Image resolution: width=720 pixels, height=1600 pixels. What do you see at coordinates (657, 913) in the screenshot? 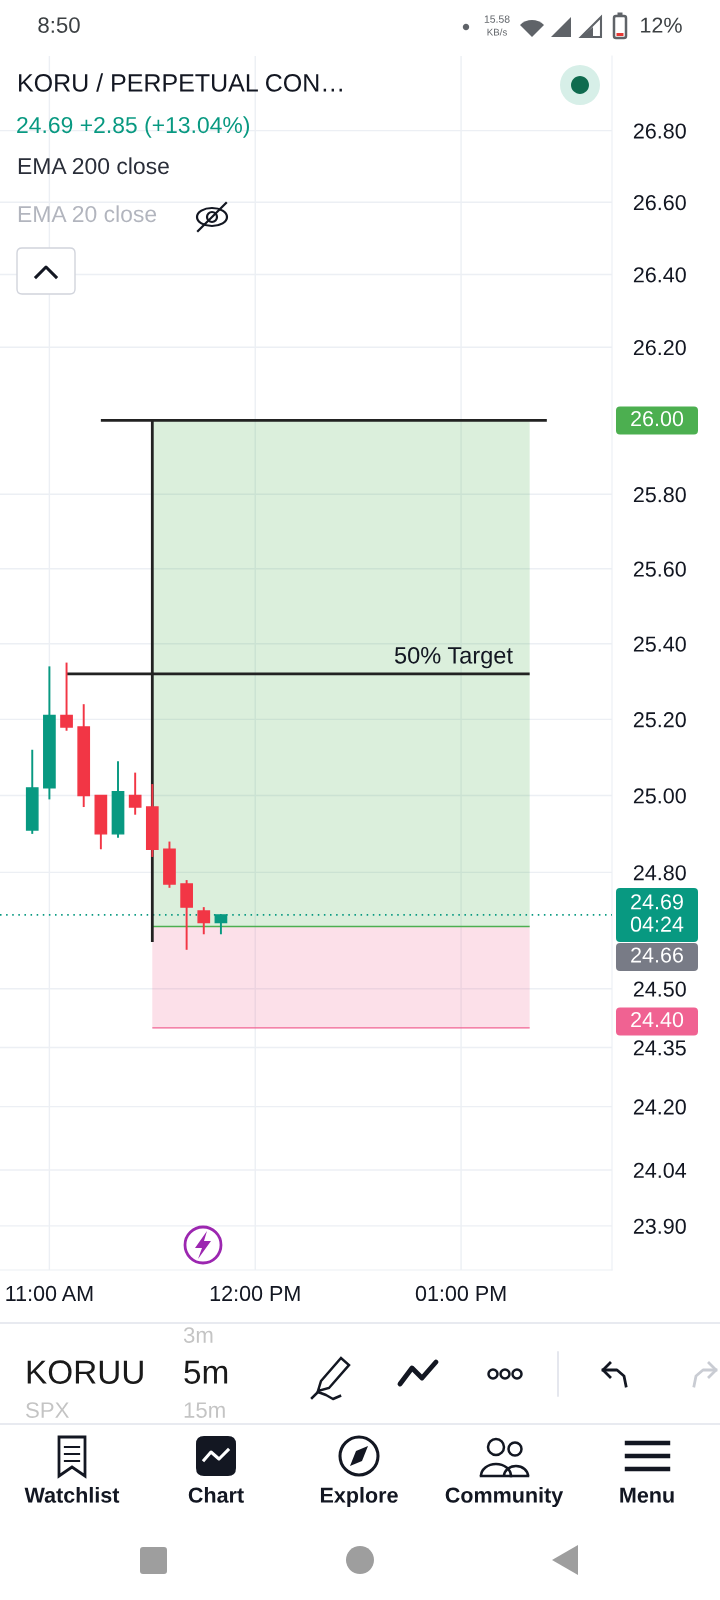
I see `ref-line-label: 24.69 04:24` at bounding box center [657, 913].